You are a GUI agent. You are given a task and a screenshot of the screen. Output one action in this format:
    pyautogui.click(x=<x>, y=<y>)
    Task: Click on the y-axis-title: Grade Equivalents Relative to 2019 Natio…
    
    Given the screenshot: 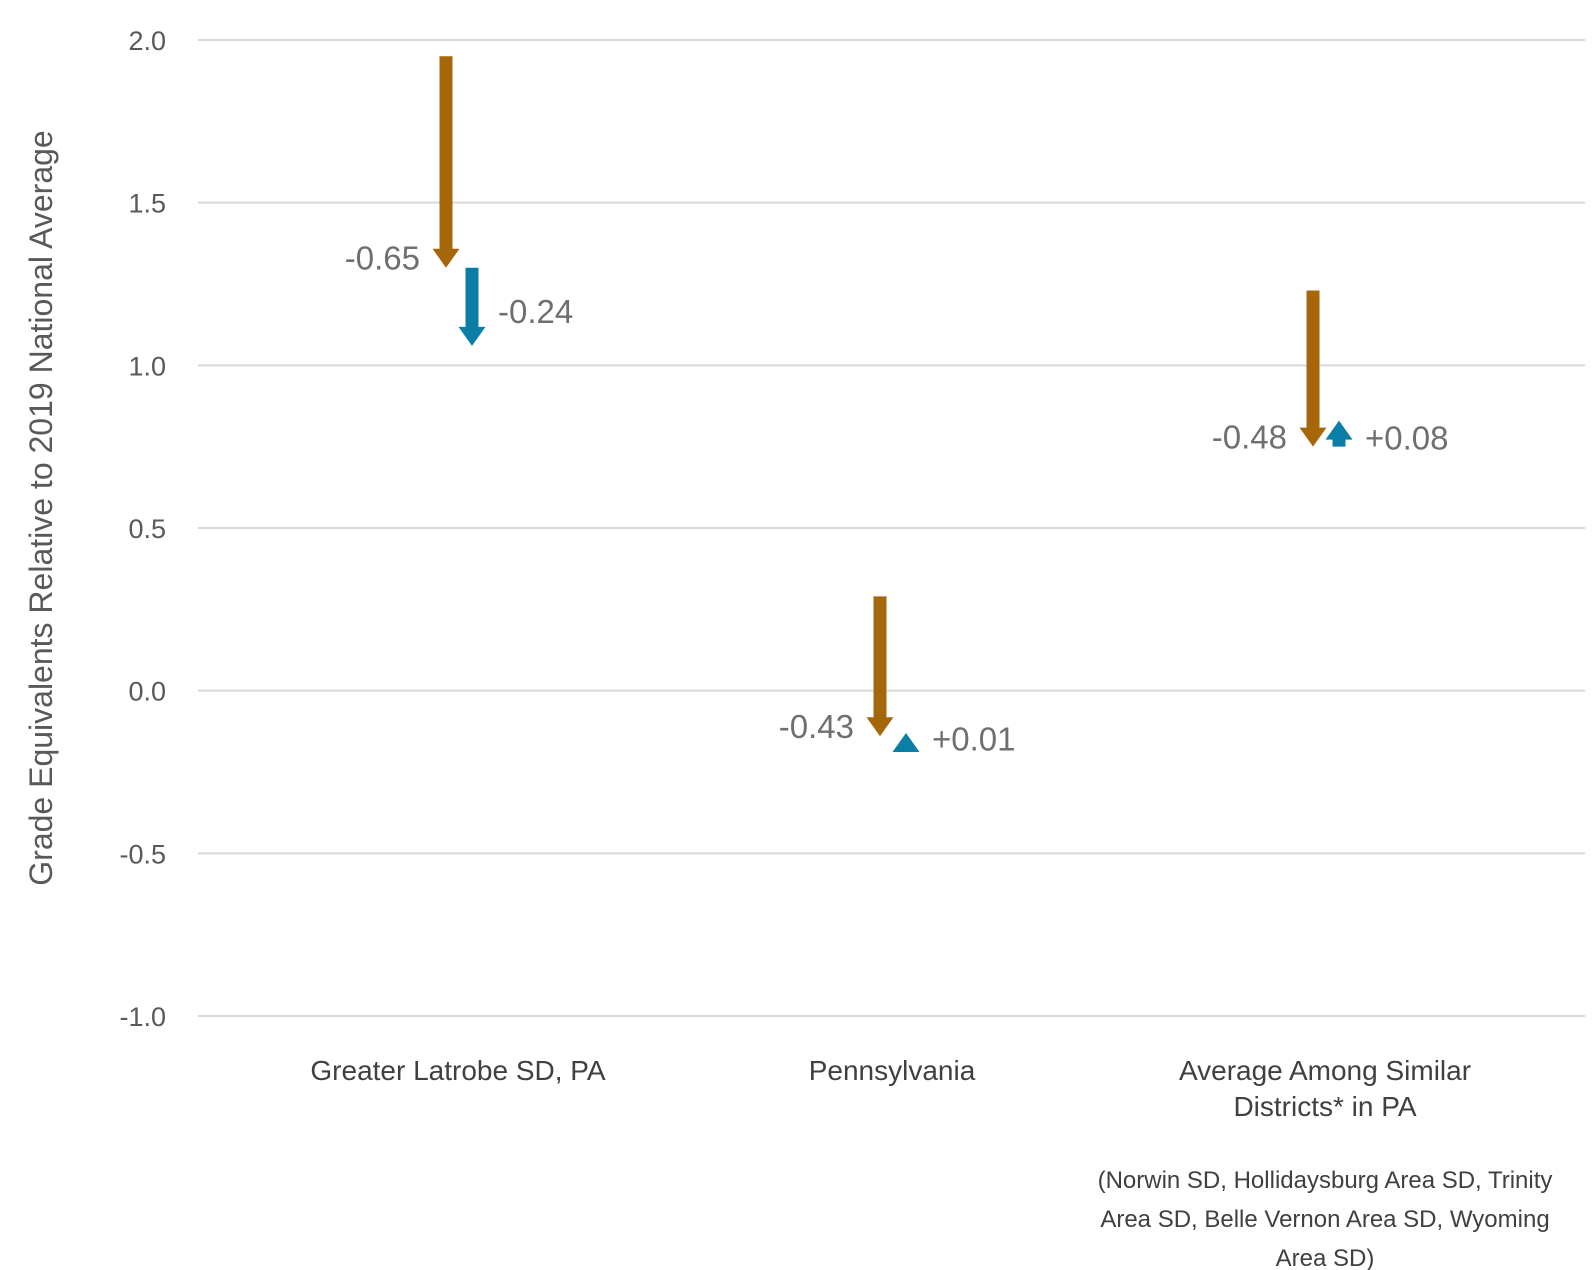 What is the action you would take?
    pyautogui.click(x=41, y=507)
    